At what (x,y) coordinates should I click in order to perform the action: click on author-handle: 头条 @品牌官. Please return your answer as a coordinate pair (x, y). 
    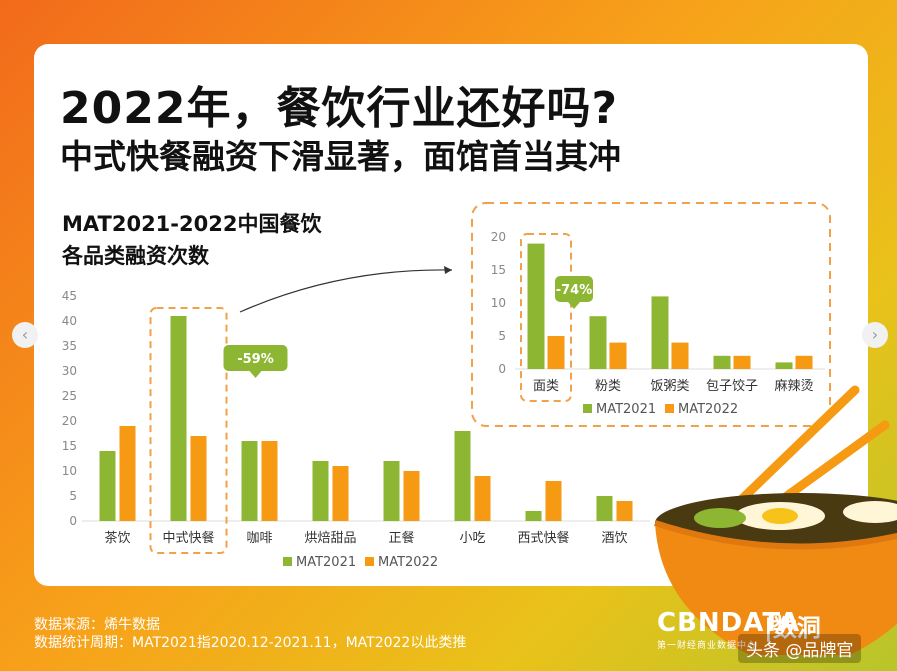
    Looking at the image, I should click on (800, 648).